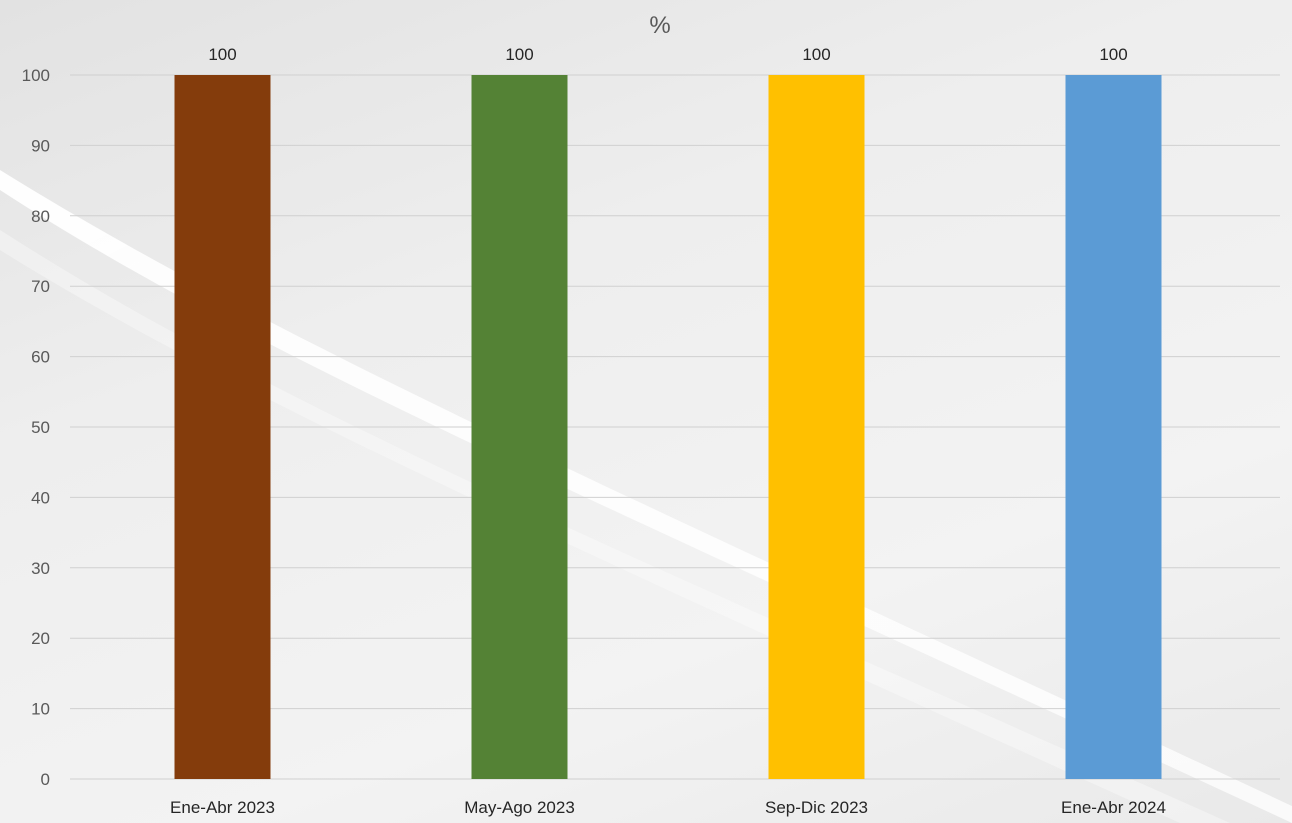  Describe the element at coordinates (40, 638) in the screenshot. I see `y-tick-label: 20` at that location.